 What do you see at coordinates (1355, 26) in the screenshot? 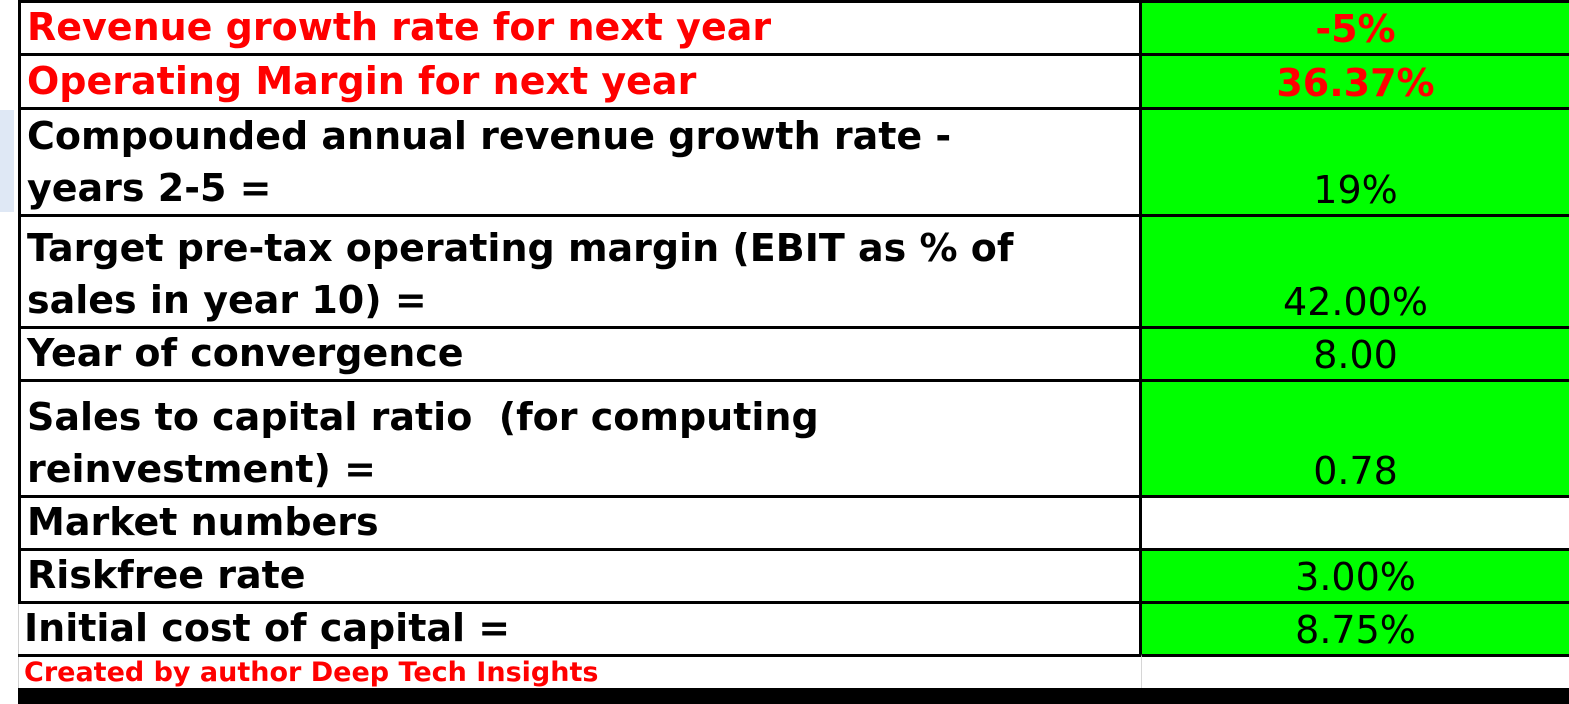
I see `value-cell: -5%` at bounding box center [1355, 26].